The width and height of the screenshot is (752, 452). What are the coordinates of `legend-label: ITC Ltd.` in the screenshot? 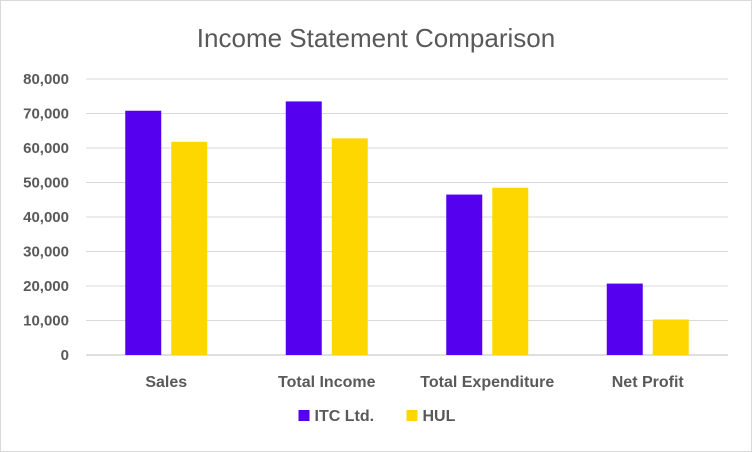 It's located at (345, 416).